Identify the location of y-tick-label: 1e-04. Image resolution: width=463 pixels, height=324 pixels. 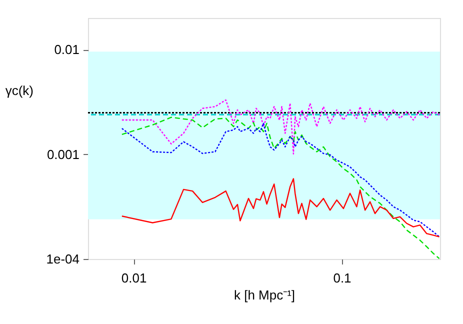
(63, 259).